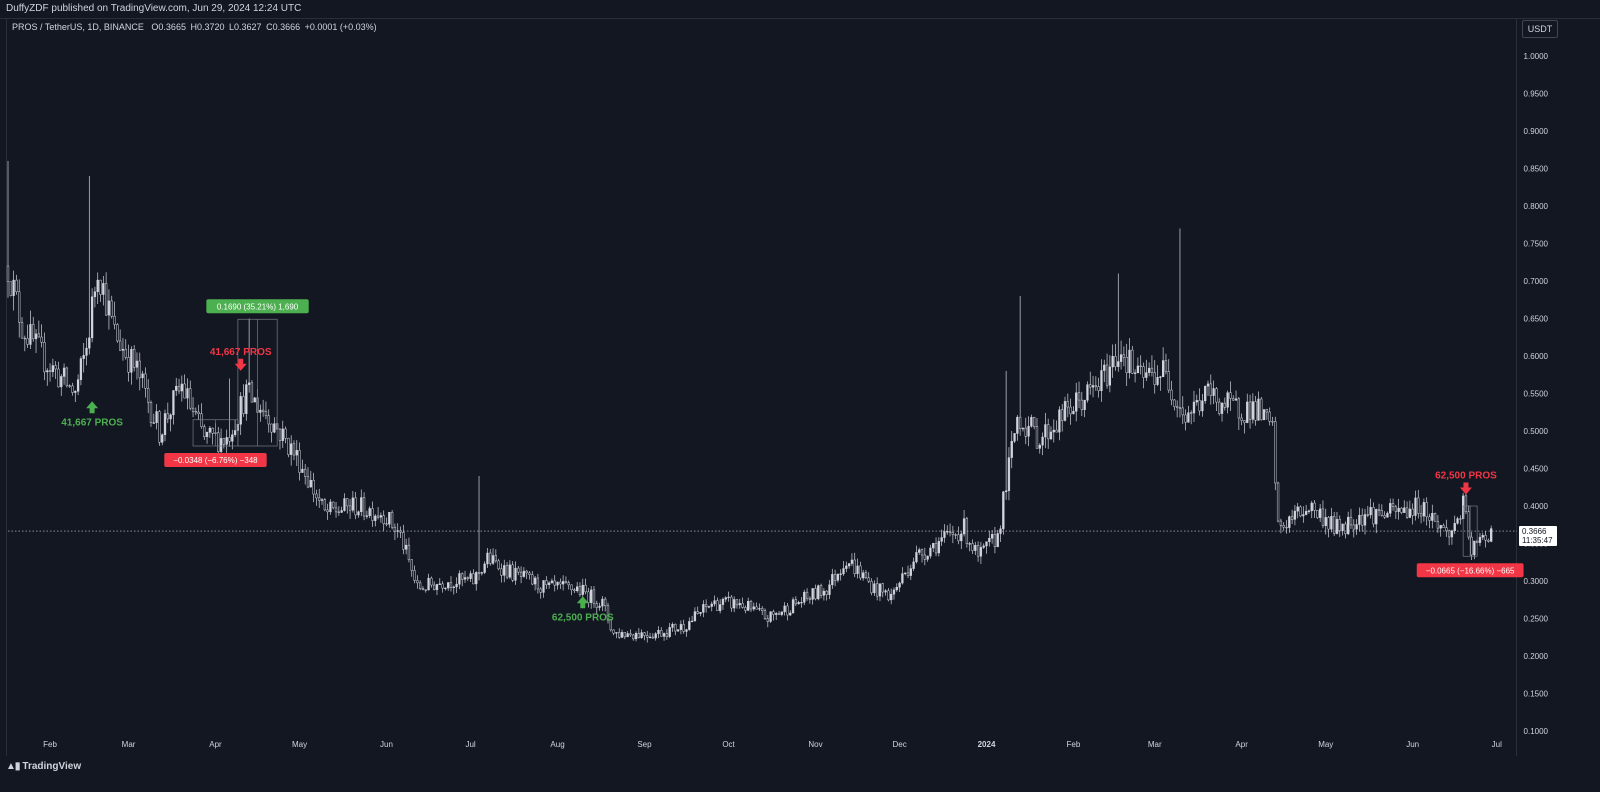  Describe the element at coordinates (1536, 694) in the screenshot. I see `y-tick-label: 0.1500` at that location.